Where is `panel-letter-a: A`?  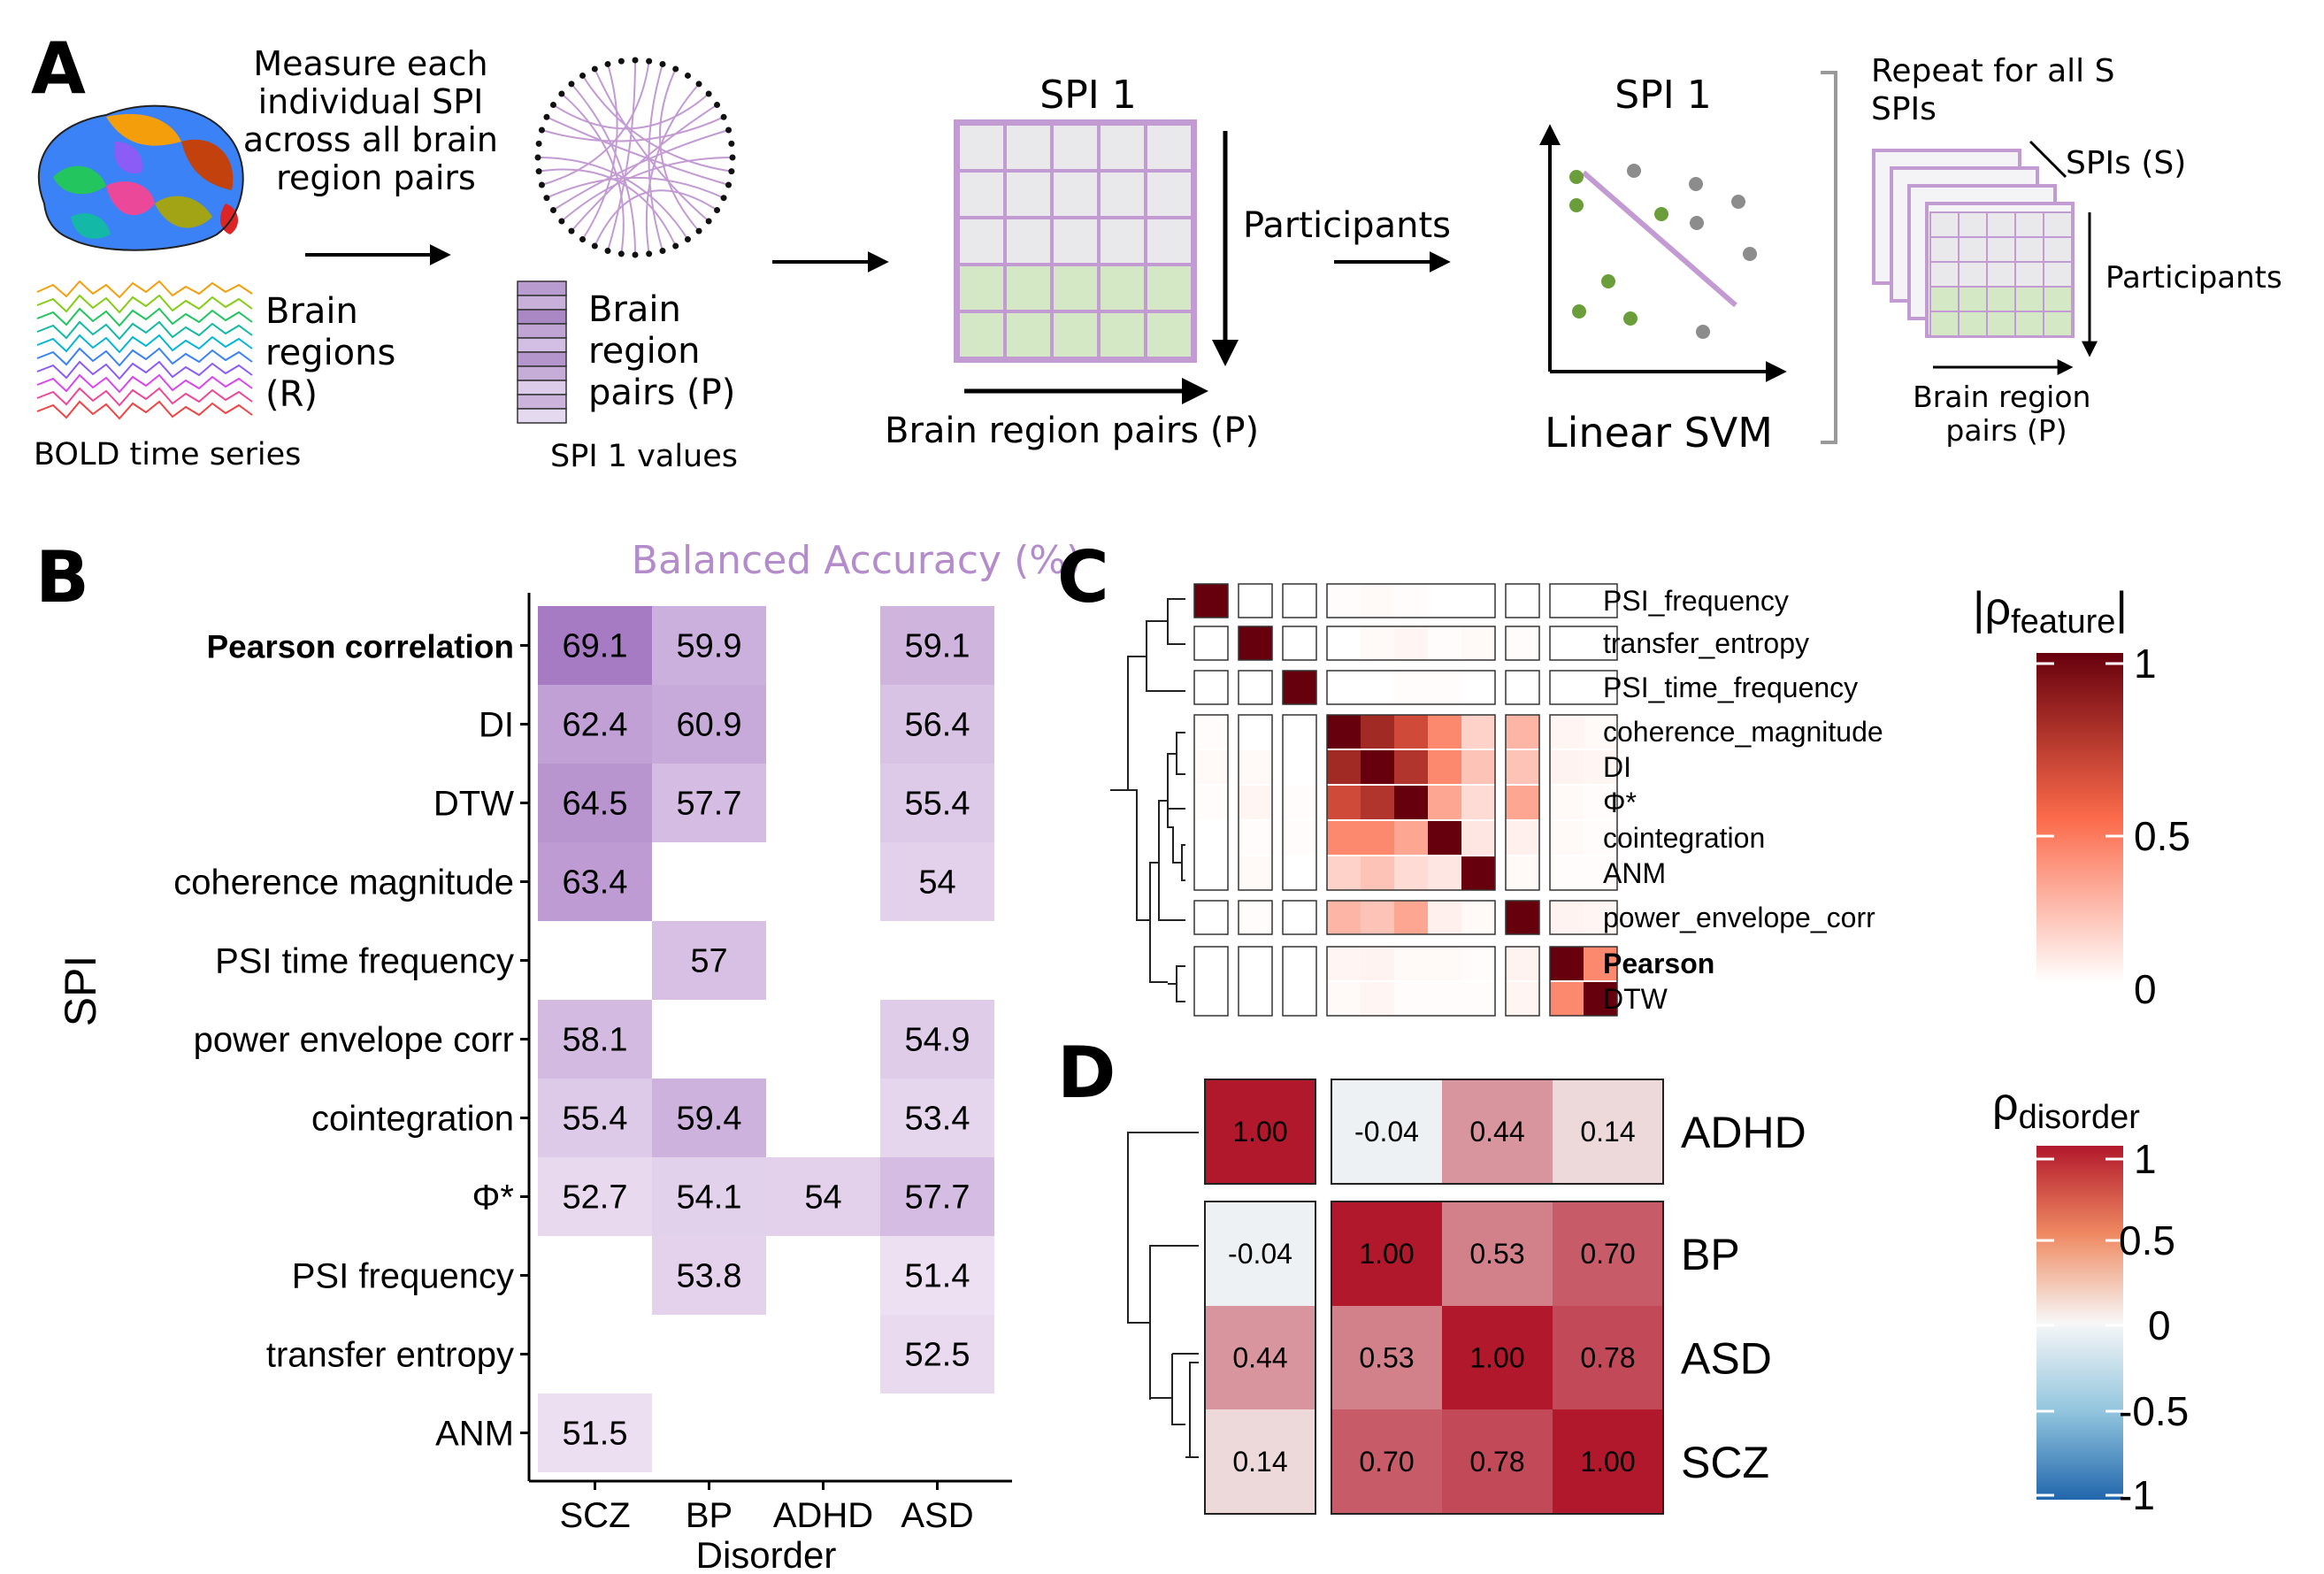
panel-letter-a: A is located at coordinates (59, 69).